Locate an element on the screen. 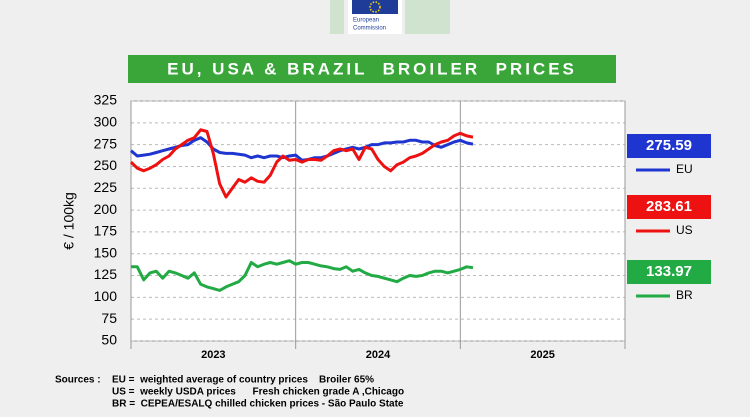 Image resolution: width=750 pixels, height=417 pixels. y-tick-label: 100 is located at coordinates (106, 296).